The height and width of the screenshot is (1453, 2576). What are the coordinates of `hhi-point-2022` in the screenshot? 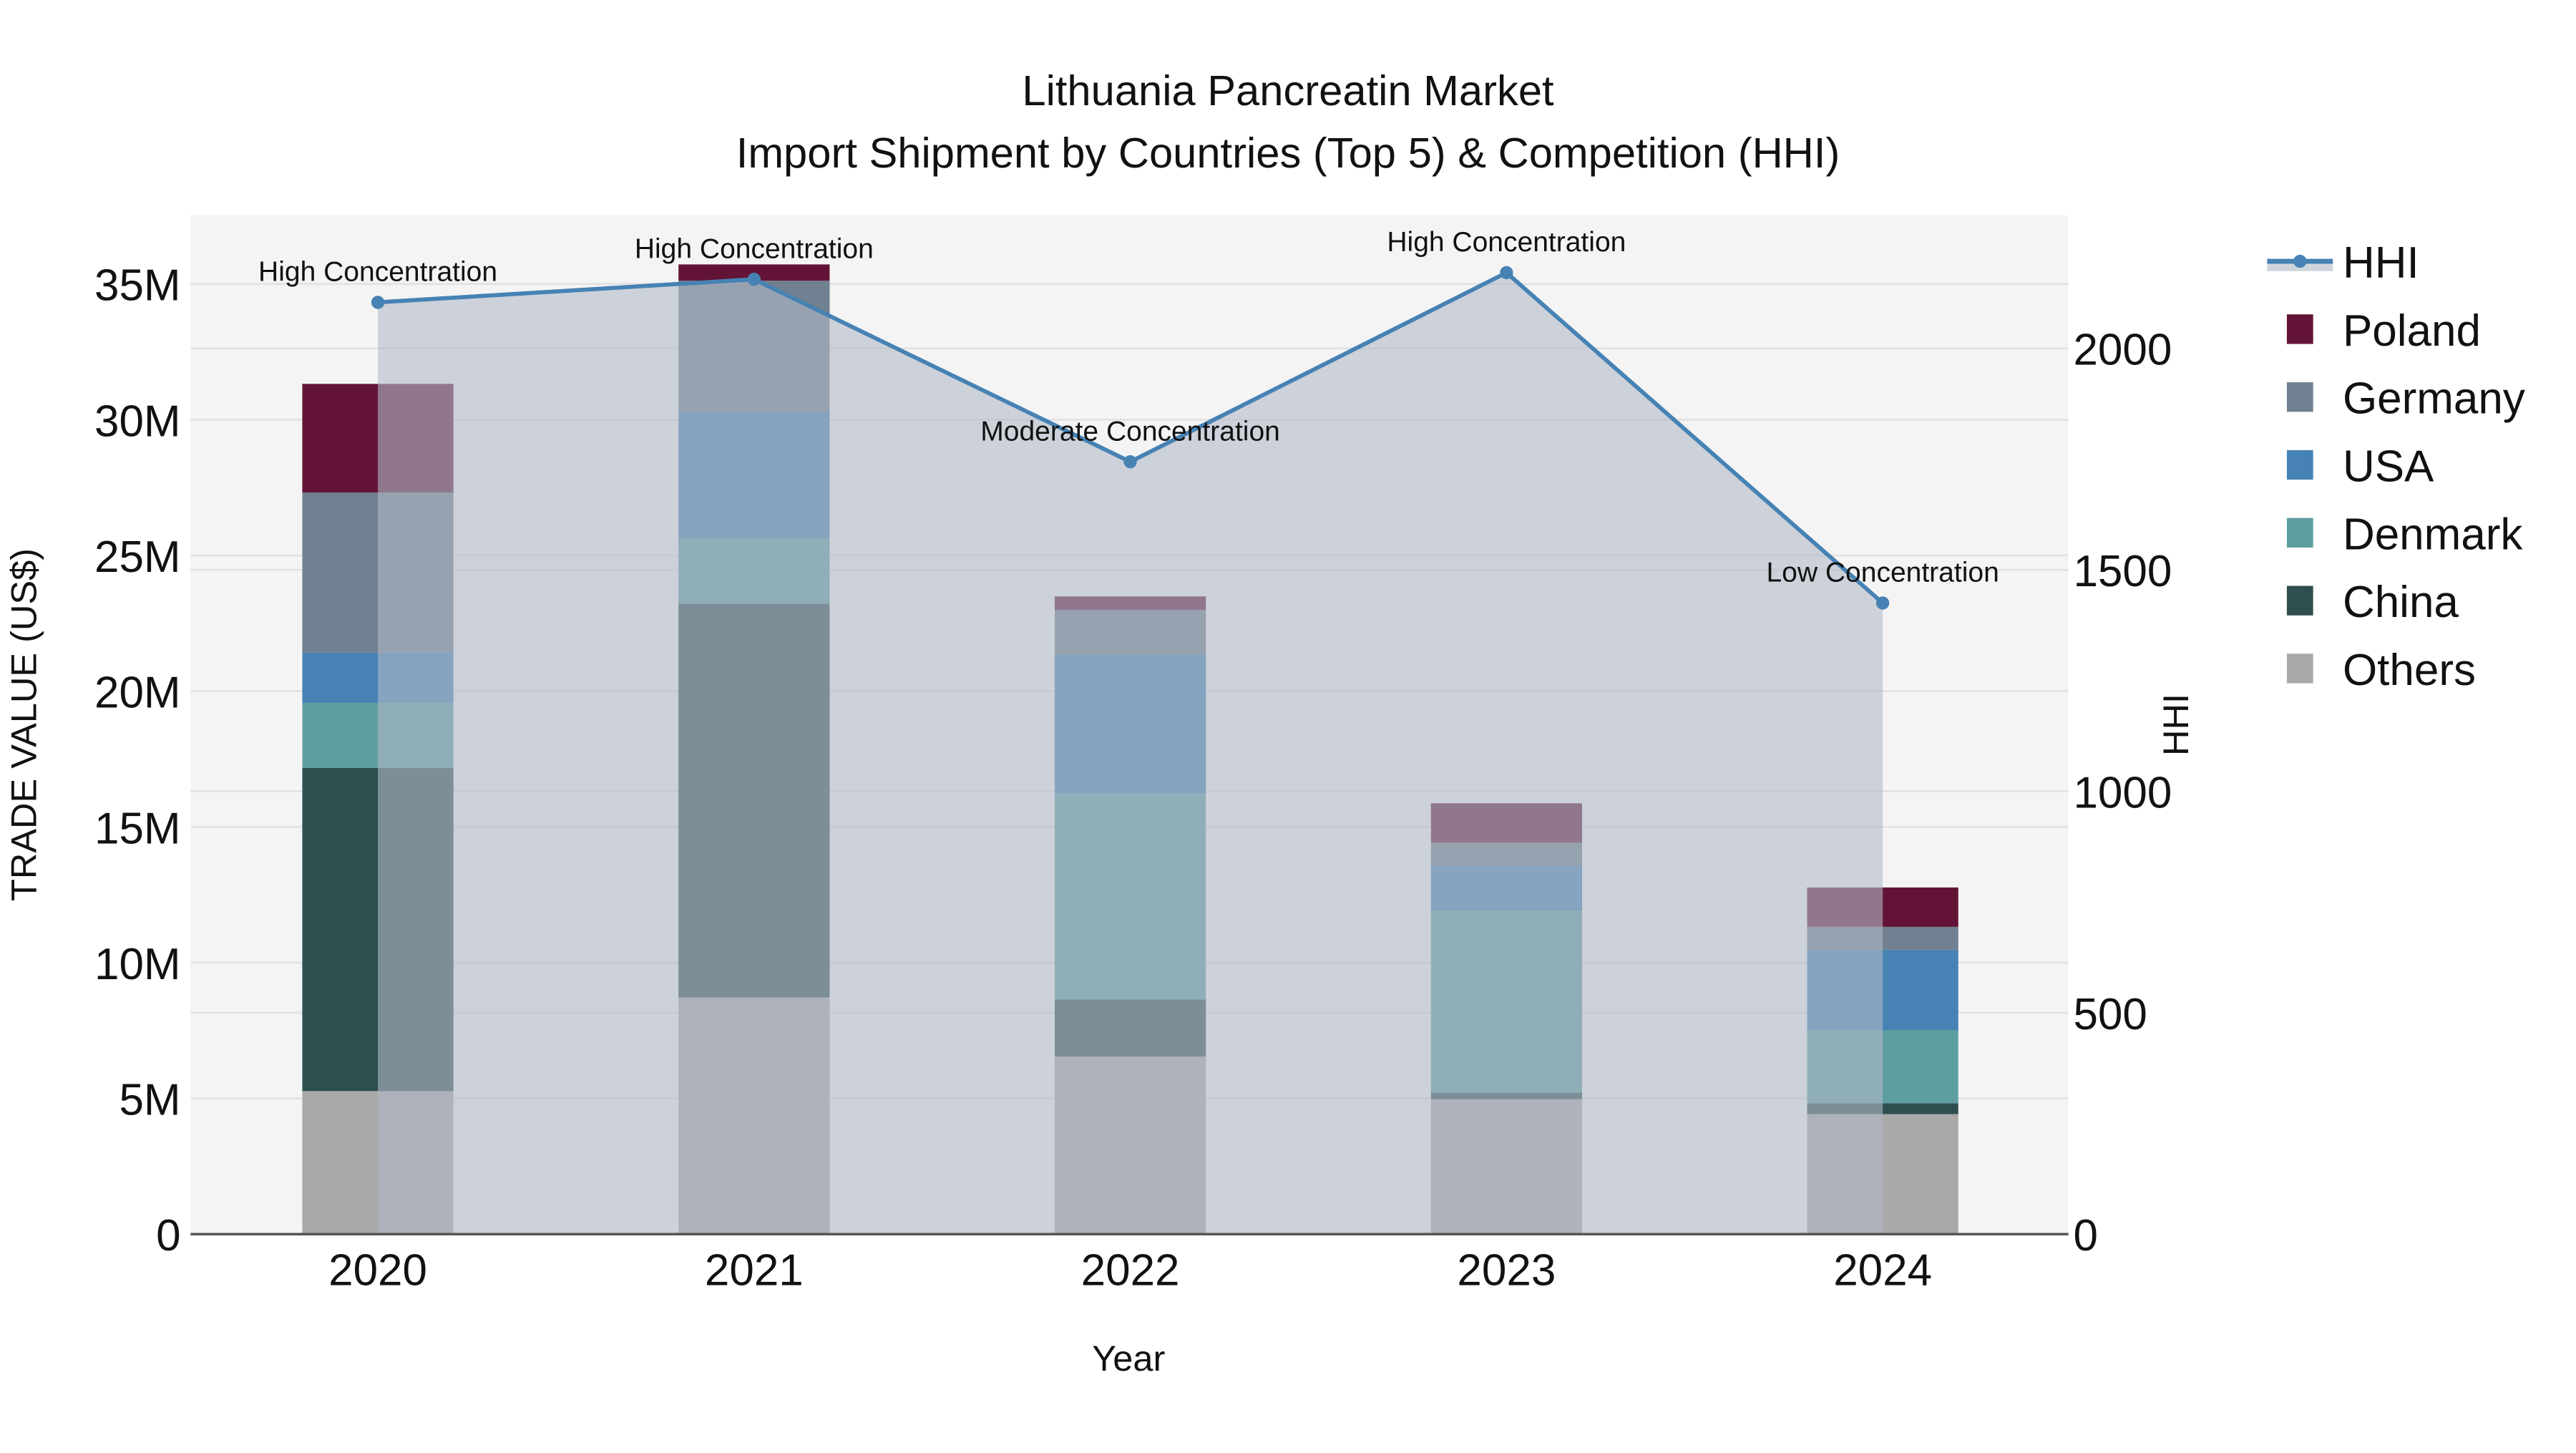 It's located at (1130, 462).